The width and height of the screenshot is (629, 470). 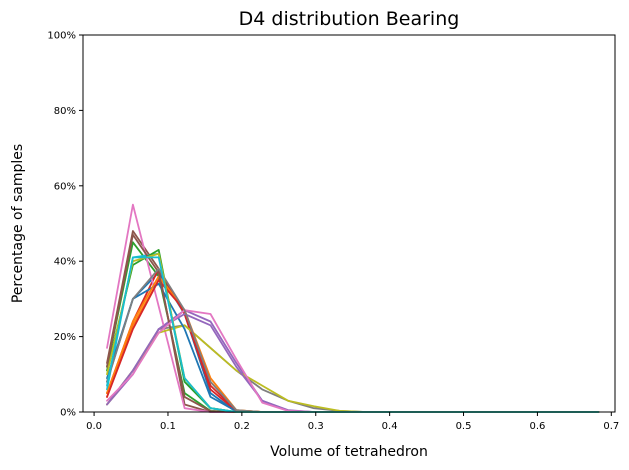 I want to click on x-tick-label: 0.4, so click(x=390, y=426).